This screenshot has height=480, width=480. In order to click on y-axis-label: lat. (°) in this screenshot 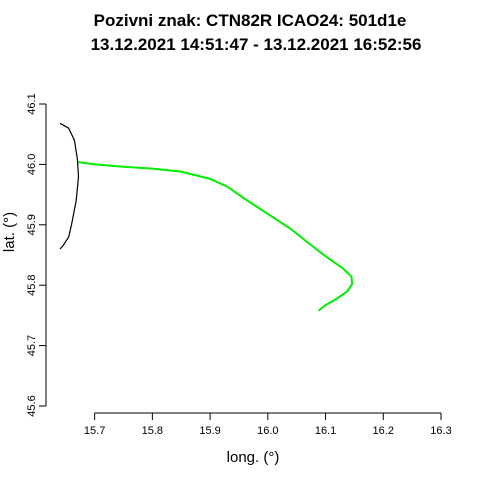, I will do `click(9, 232)`.